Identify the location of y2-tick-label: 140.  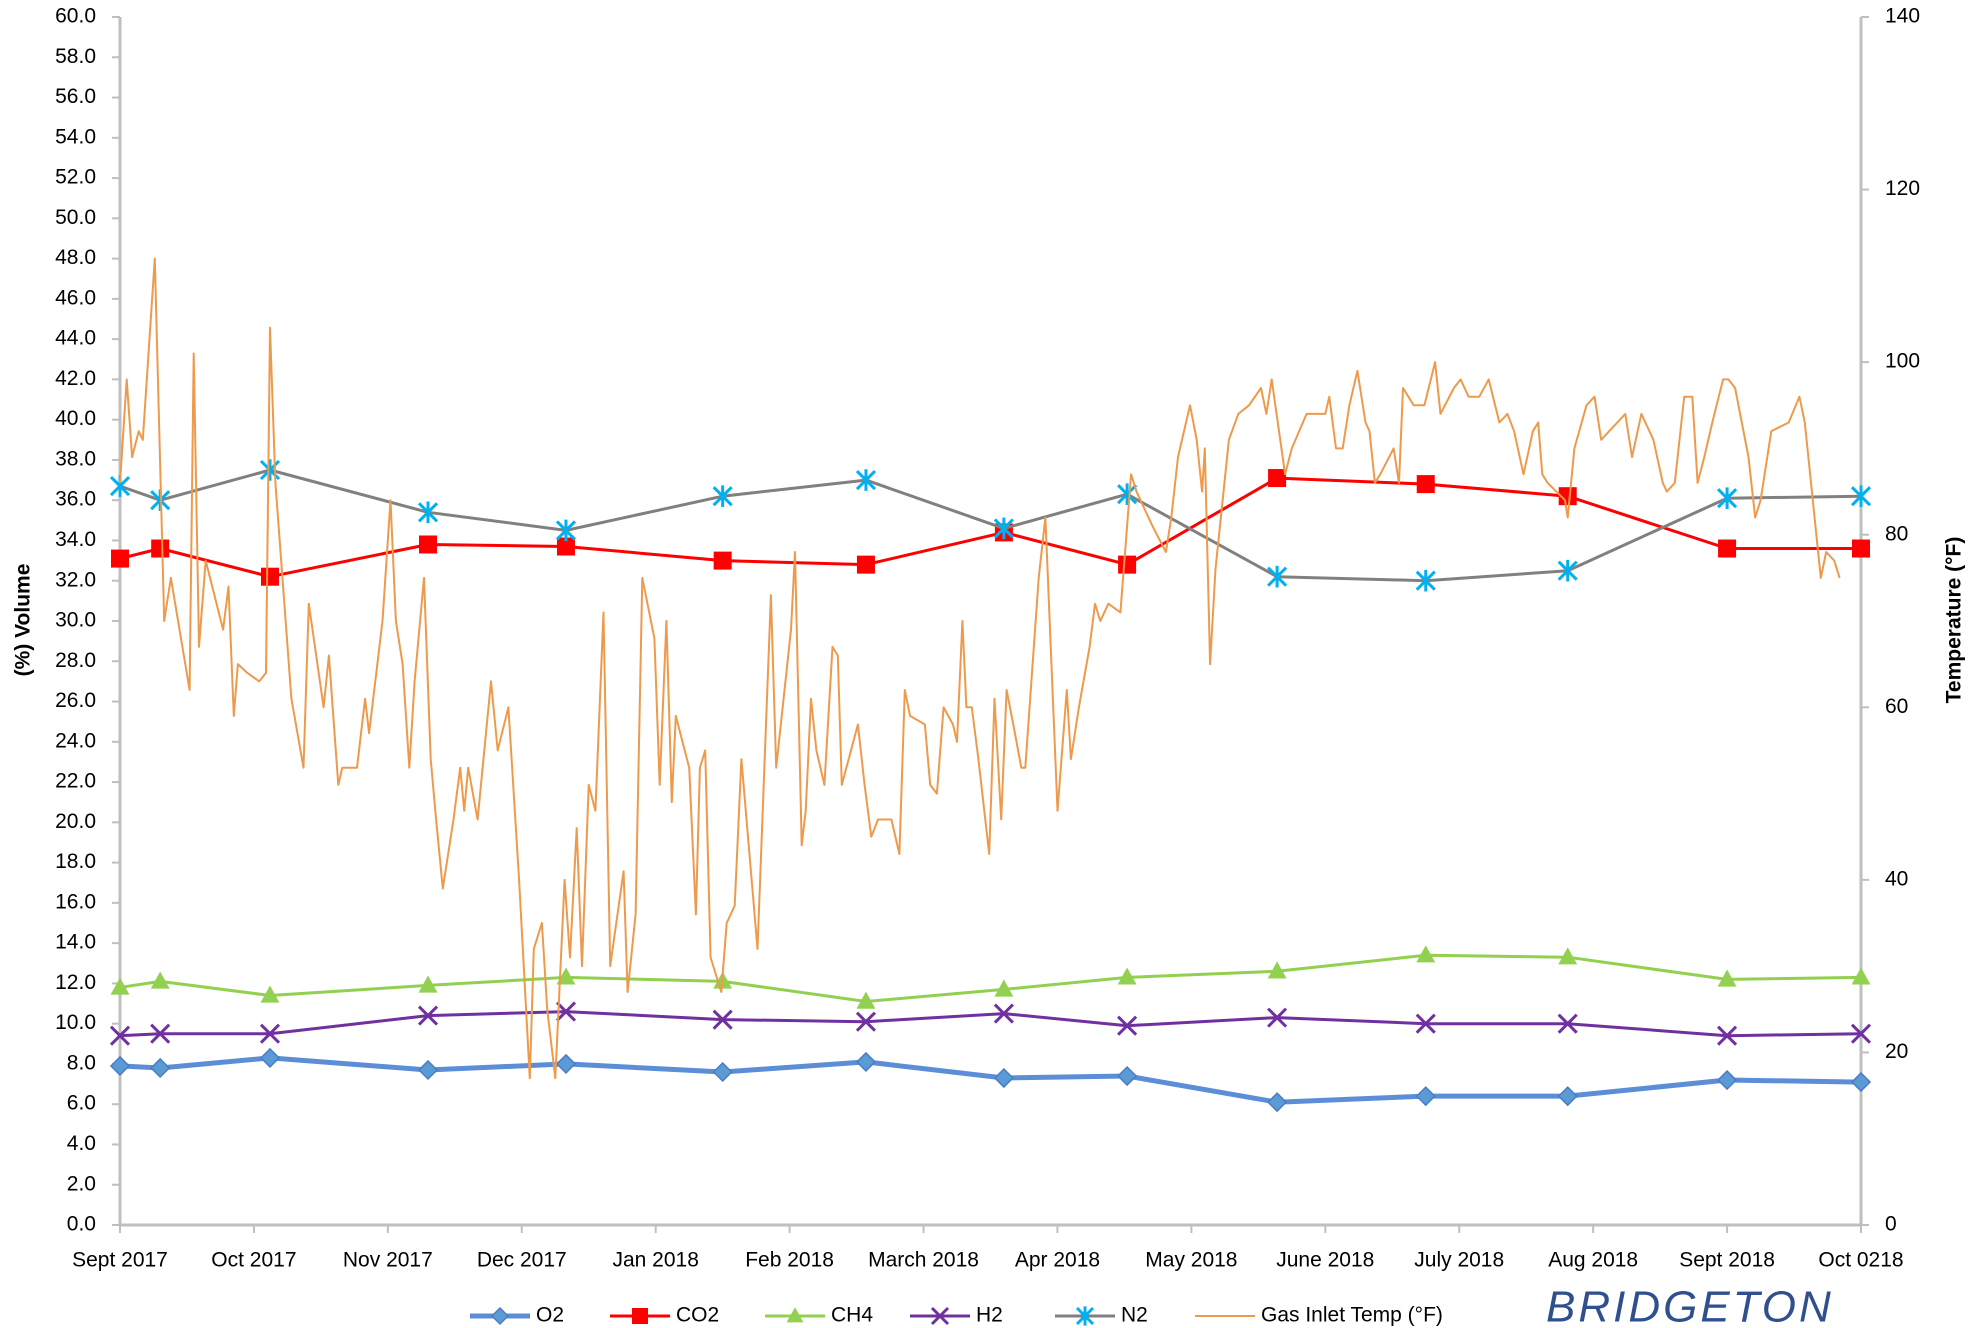
(1902, 16).